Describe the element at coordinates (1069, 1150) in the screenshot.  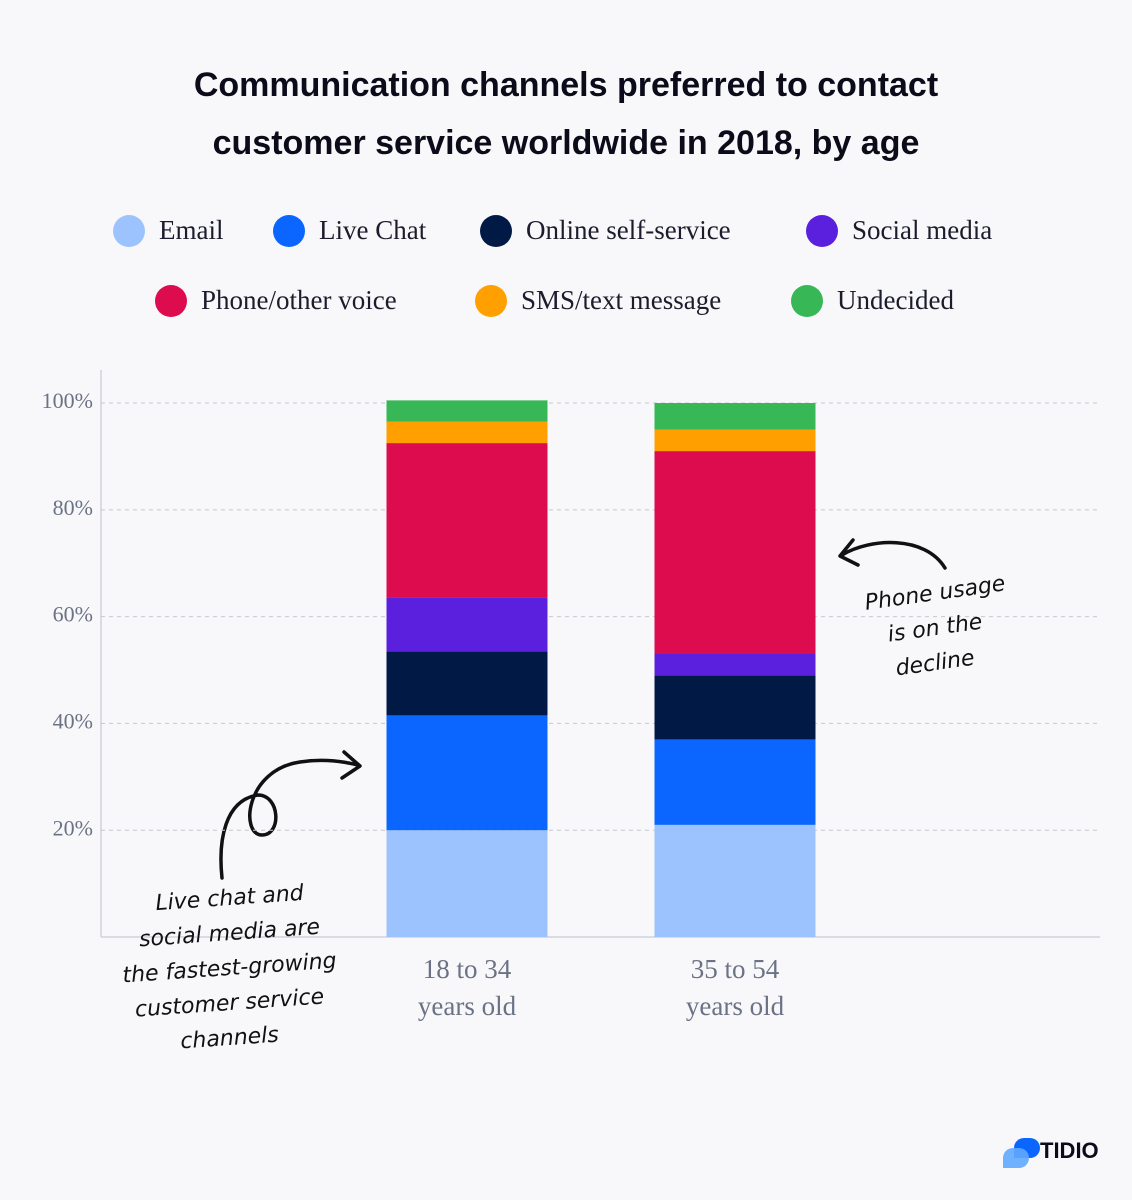
I see `logo: TIDIO` at that location.